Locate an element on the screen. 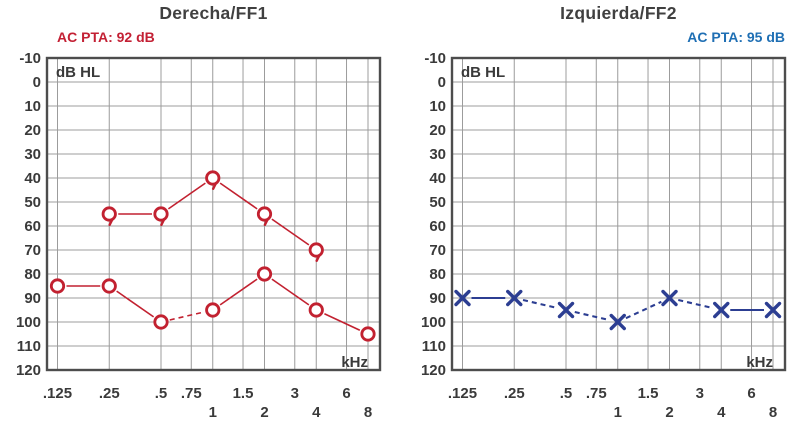  ac-pta-badge-left-ear: AC PTA: 95 dB is located at coordinates (736, 37).